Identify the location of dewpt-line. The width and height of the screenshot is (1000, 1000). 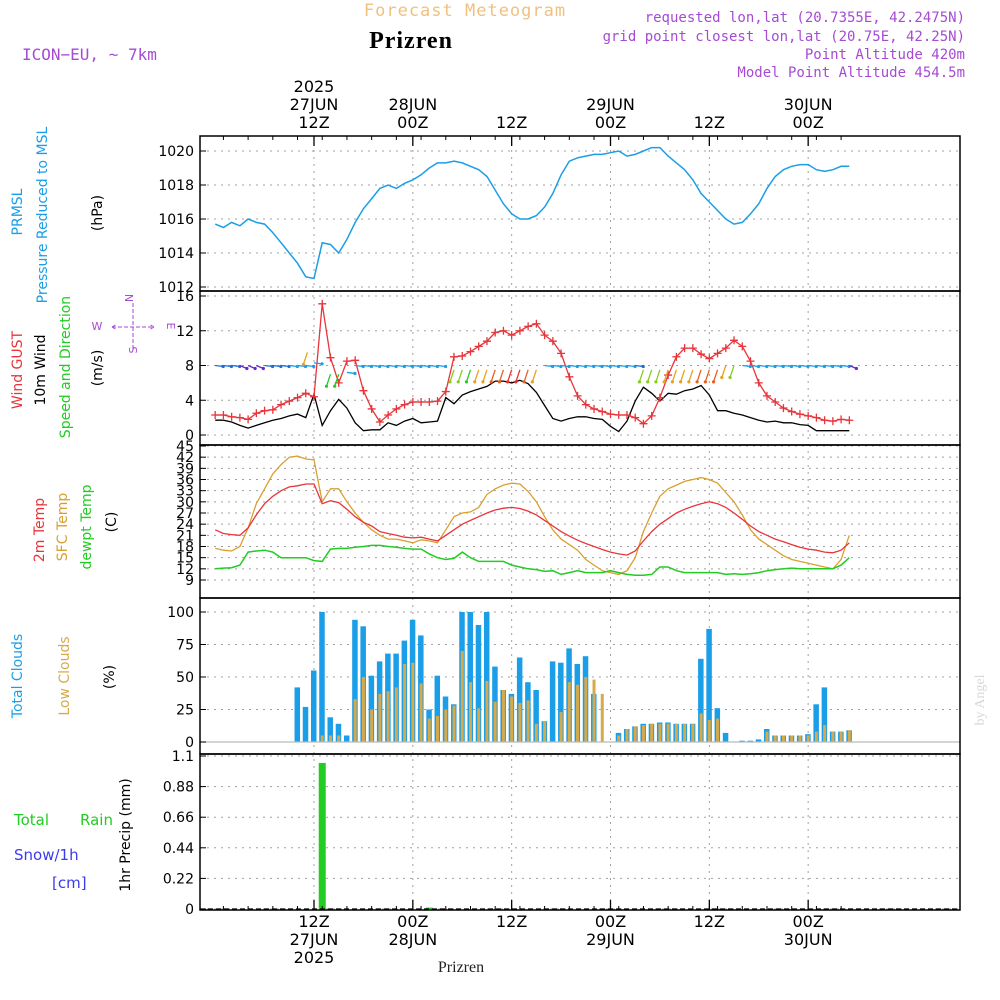
(532, 560).